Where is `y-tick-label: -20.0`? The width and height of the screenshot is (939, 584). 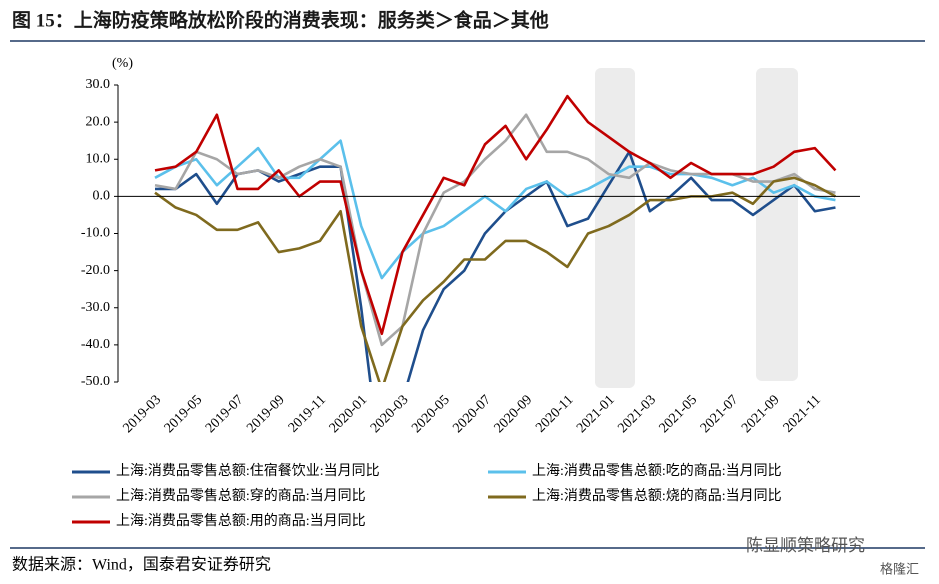 y-tick-label: -20.0 is located at coordinates (95, 270).